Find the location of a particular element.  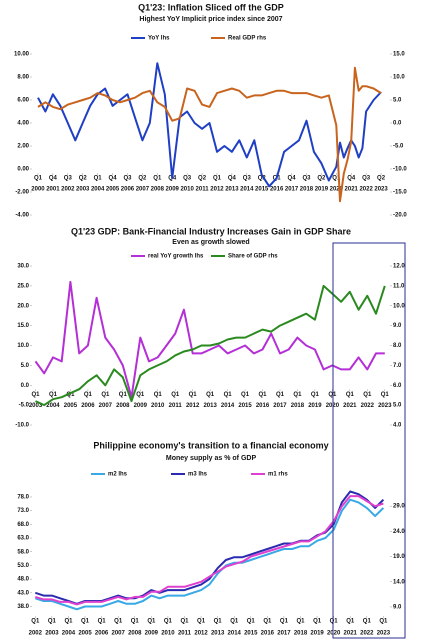

x-tick-label: 2021 is located at coordinates (351, 634).